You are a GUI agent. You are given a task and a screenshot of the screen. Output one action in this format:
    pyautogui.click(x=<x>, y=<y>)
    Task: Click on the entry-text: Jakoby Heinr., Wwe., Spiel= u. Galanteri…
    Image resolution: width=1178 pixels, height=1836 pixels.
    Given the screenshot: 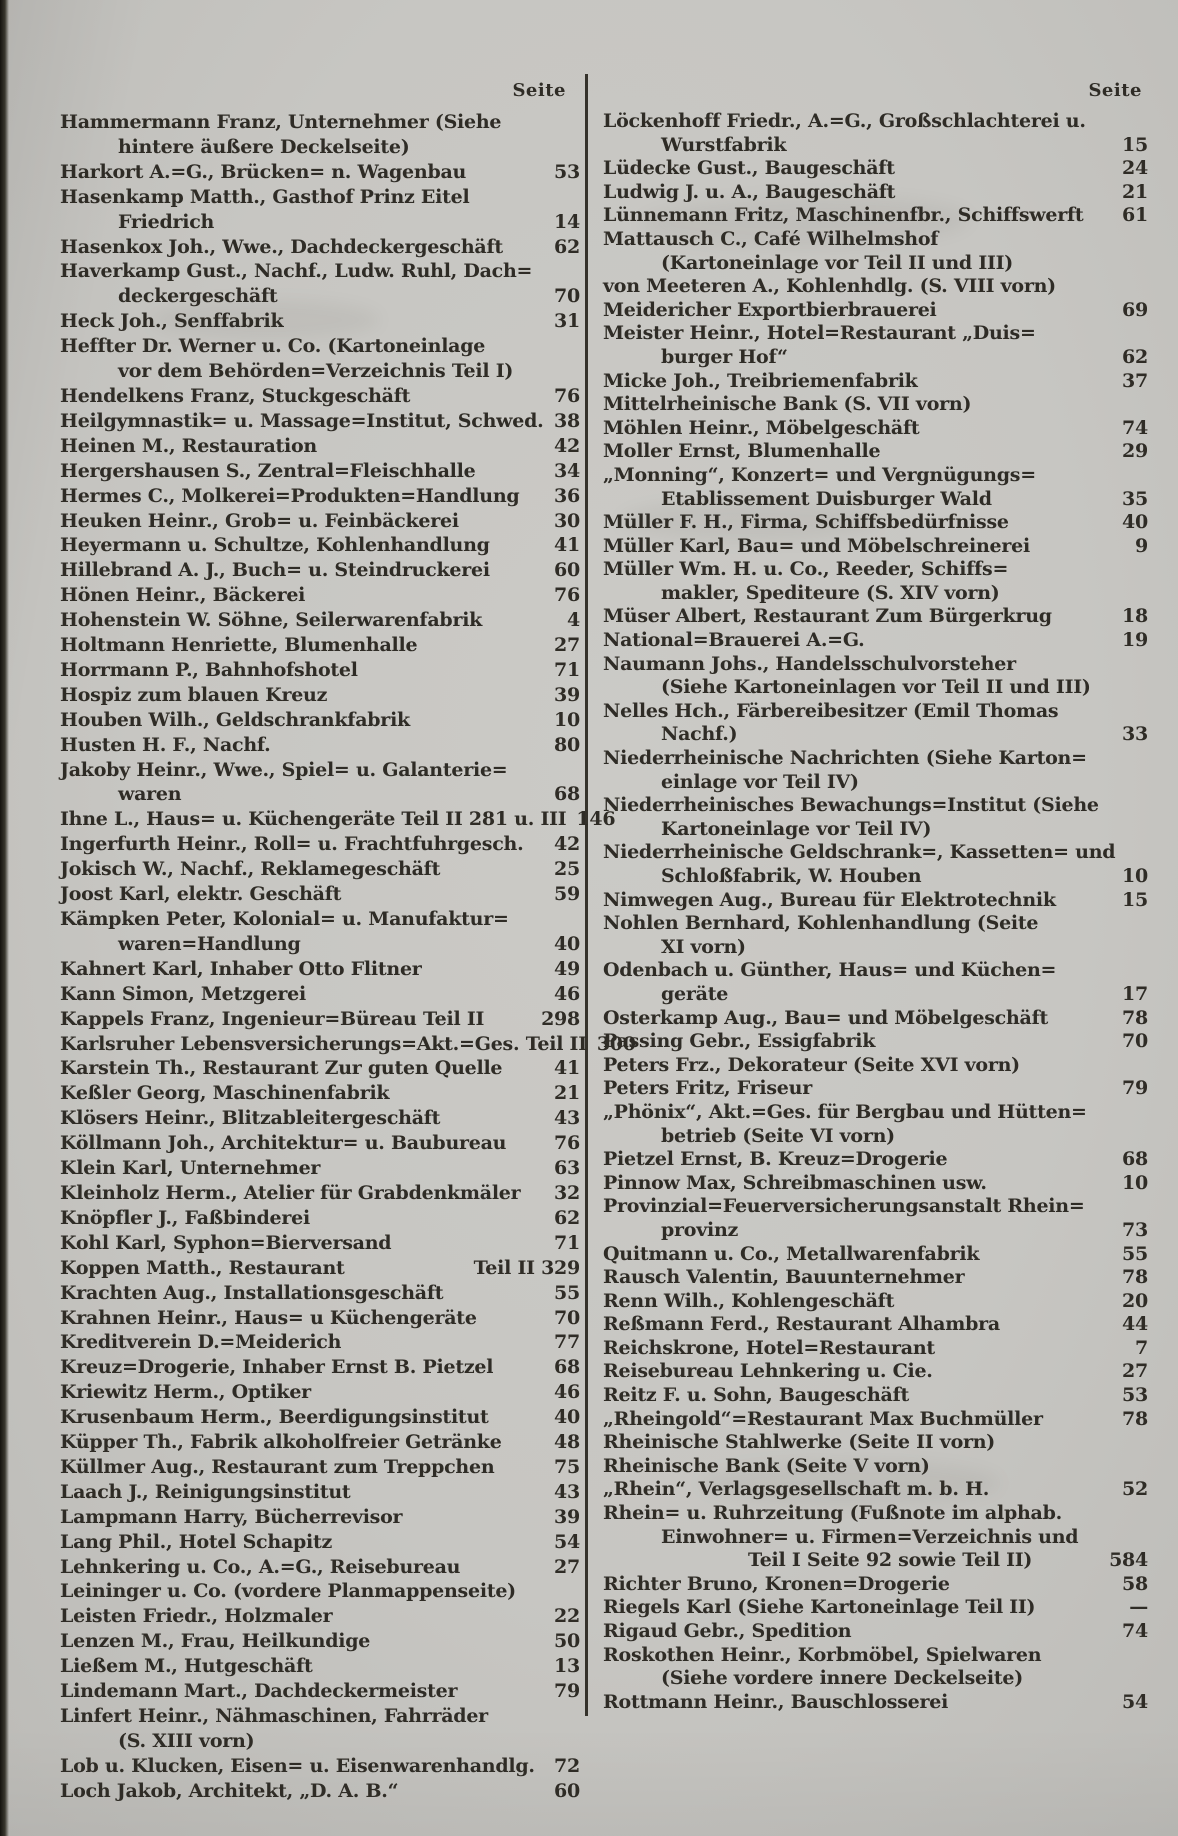 What is the action you would take?
    pyautogui.click(x=284, y=769)
    